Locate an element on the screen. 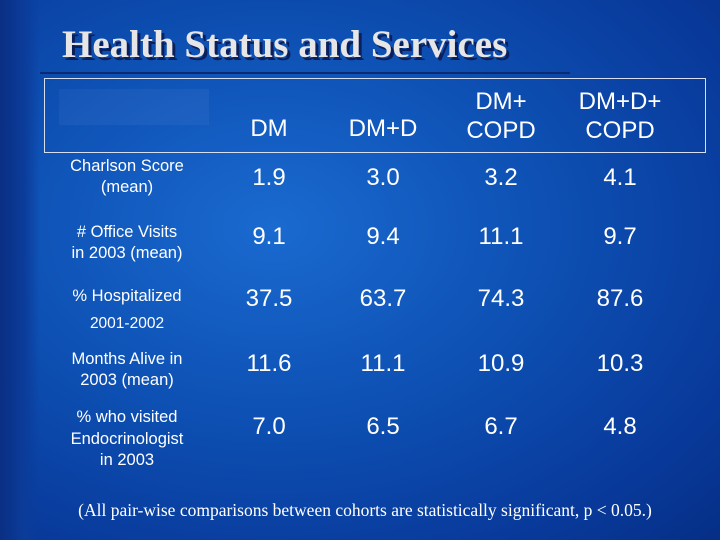 The height and width of the screenshot is (540, 720). row-label-line: Endocrinologist is located at coordinates (127, 438).